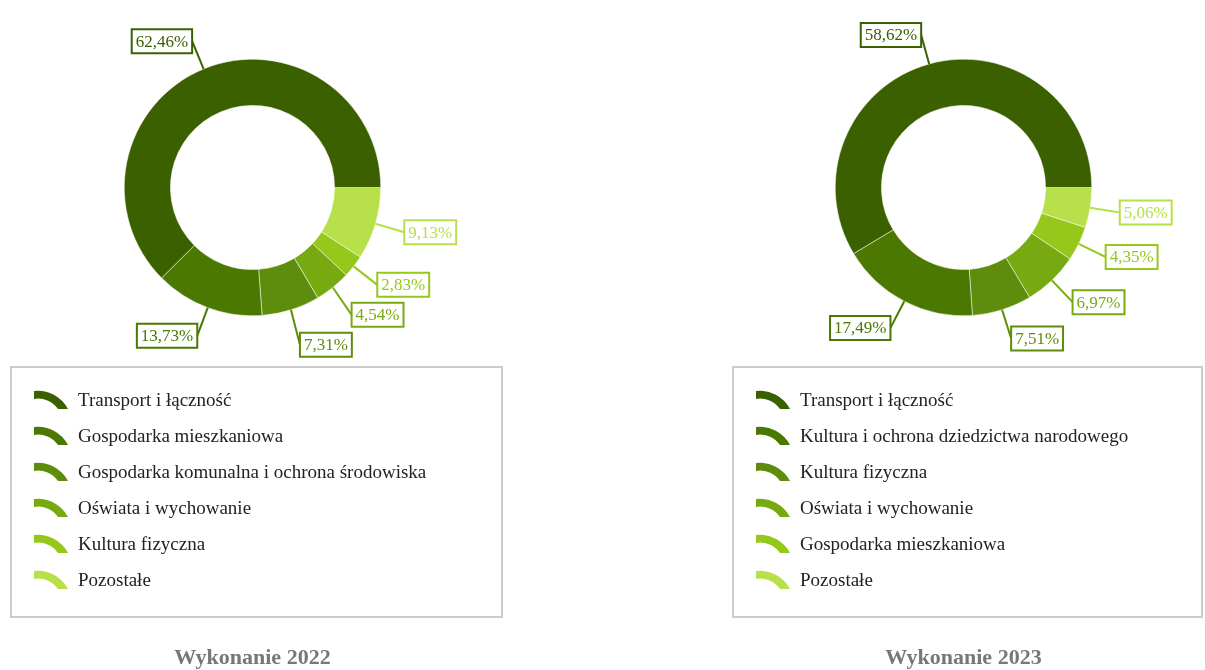  I want to click on data-label: 7,31%, so click(325, 345).